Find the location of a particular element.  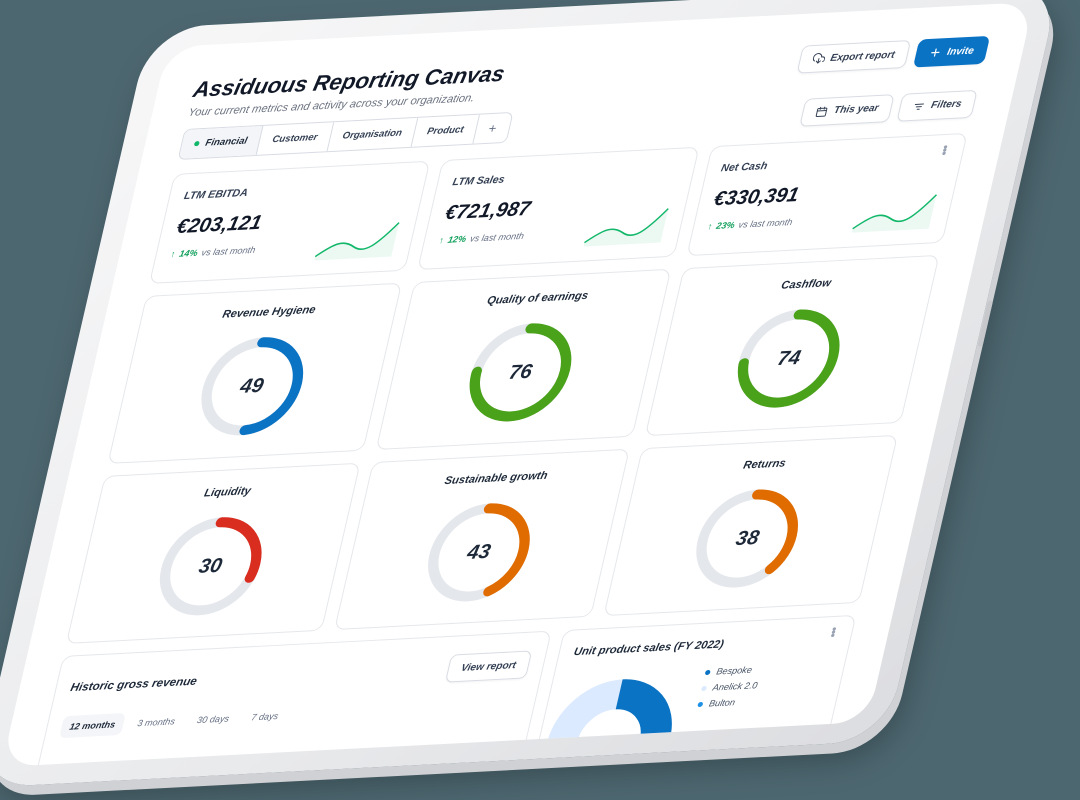

legend-label: Bespoke is located at coordinates (734, 670).